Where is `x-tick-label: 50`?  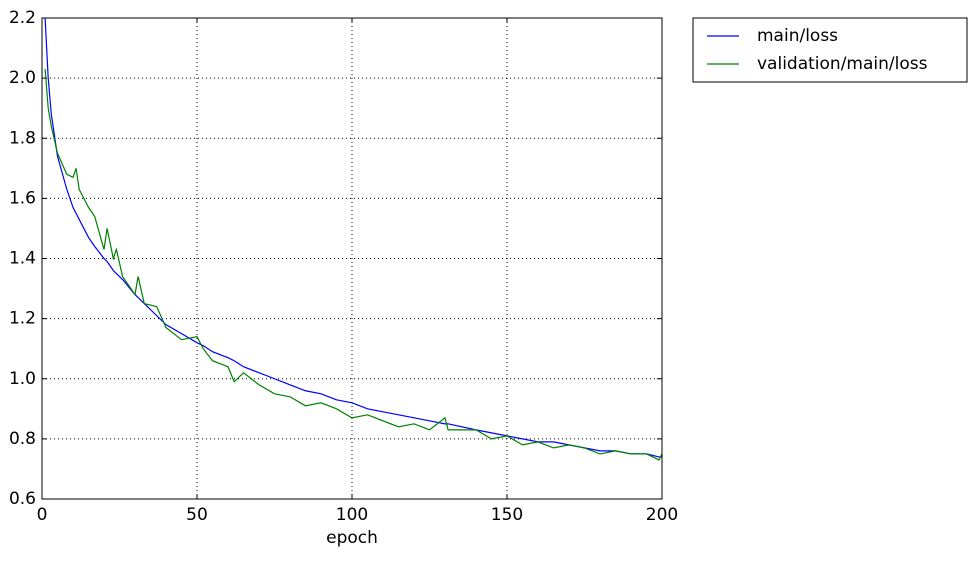
x-tick-label: 50 is located at coordinates (197, 515).